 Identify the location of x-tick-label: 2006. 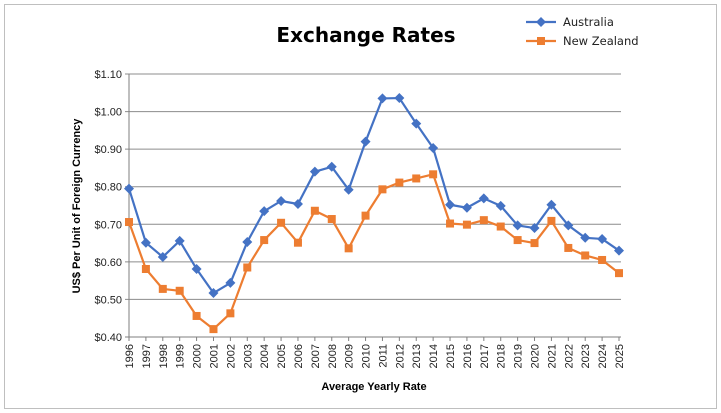
(299, 356).